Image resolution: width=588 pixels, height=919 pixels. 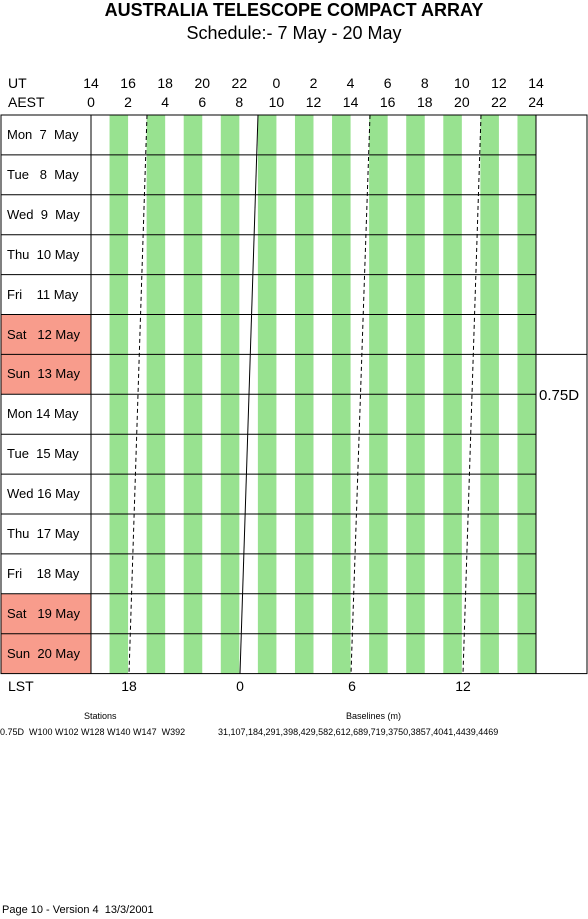 I want to click on aest-tick-label: 6, so click(x=202, y=102).